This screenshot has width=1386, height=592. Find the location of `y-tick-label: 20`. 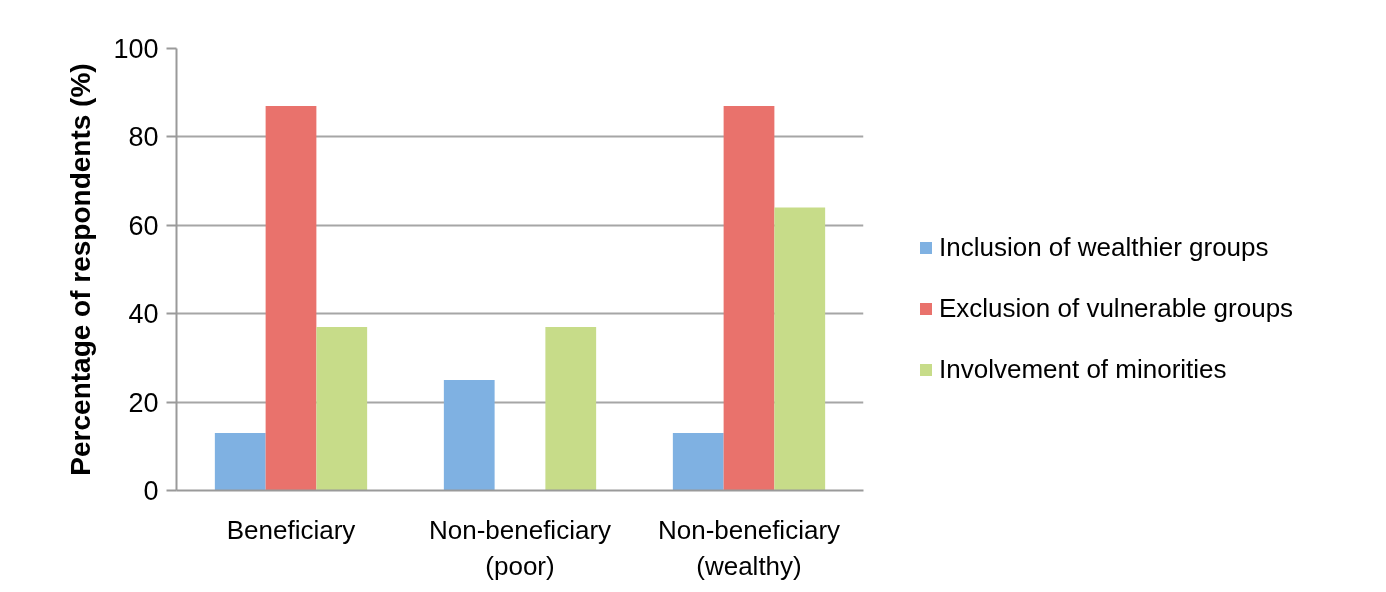

y-tick-label: 20 is located at coordinates (143, 402).